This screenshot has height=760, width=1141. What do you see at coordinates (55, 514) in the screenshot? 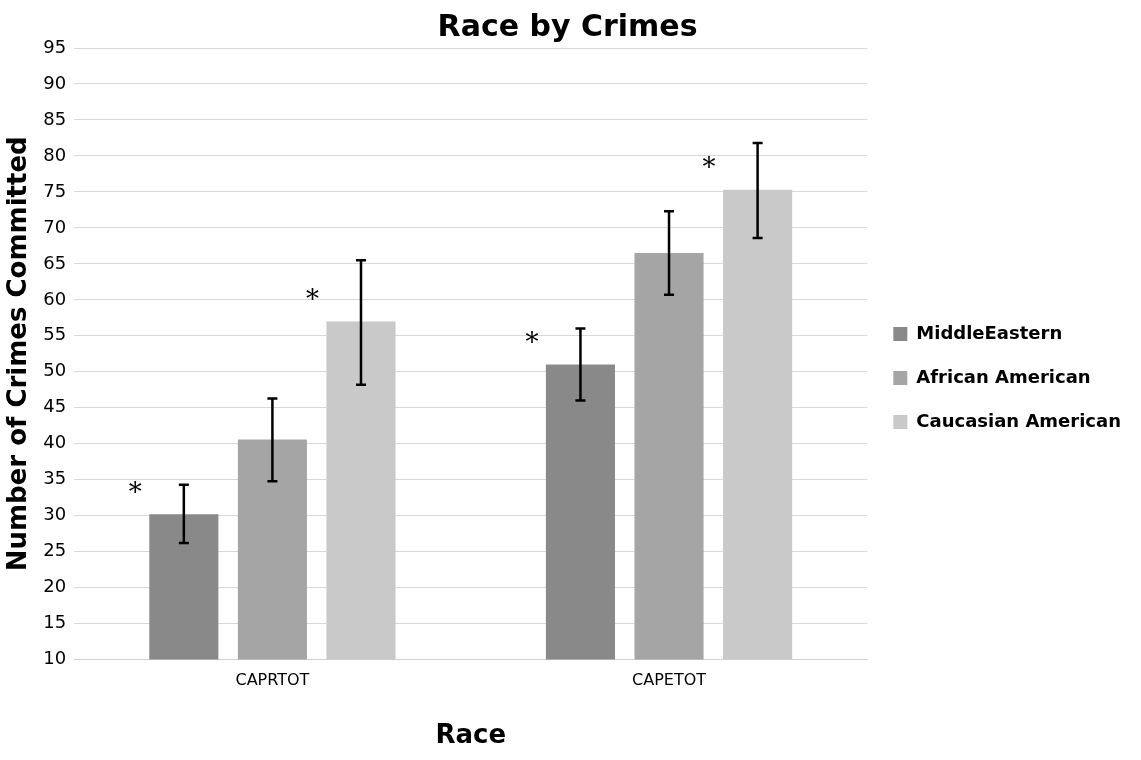
I see `y-tick-label: 30` at bounding box center [55, 514].